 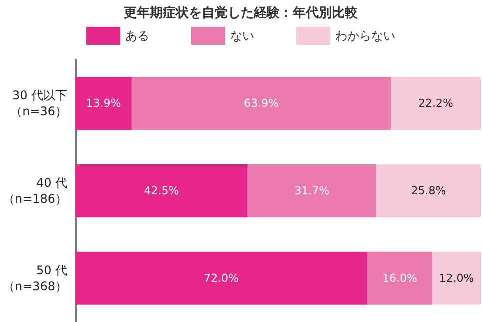 I want to click on data-label: 16.0%, so click(x=400, y=278).